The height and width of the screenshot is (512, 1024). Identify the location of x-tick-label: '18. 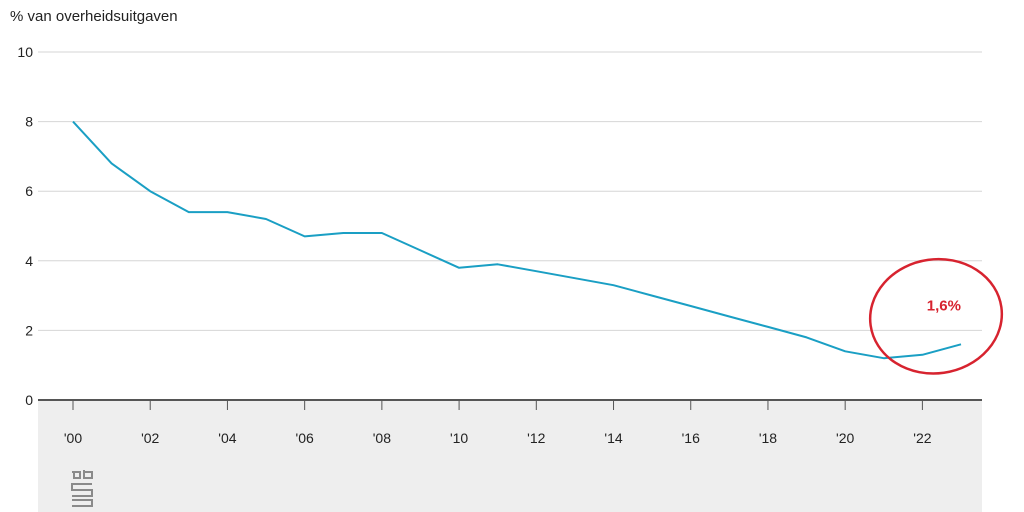
(768, 438).